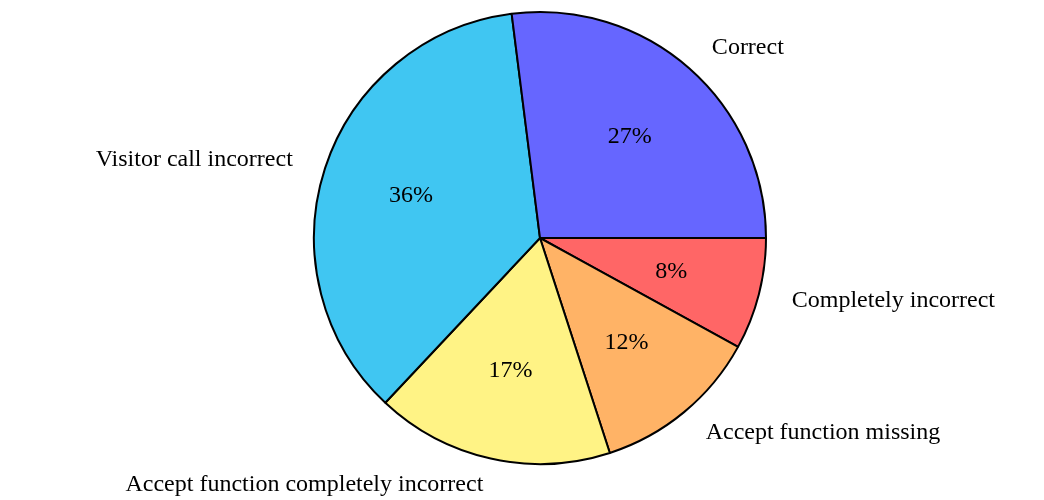 The image size is (1044, 500). Describe the element at coordinates (748, 46) in the screenshot. I see `slice-label: Correct` at that location.